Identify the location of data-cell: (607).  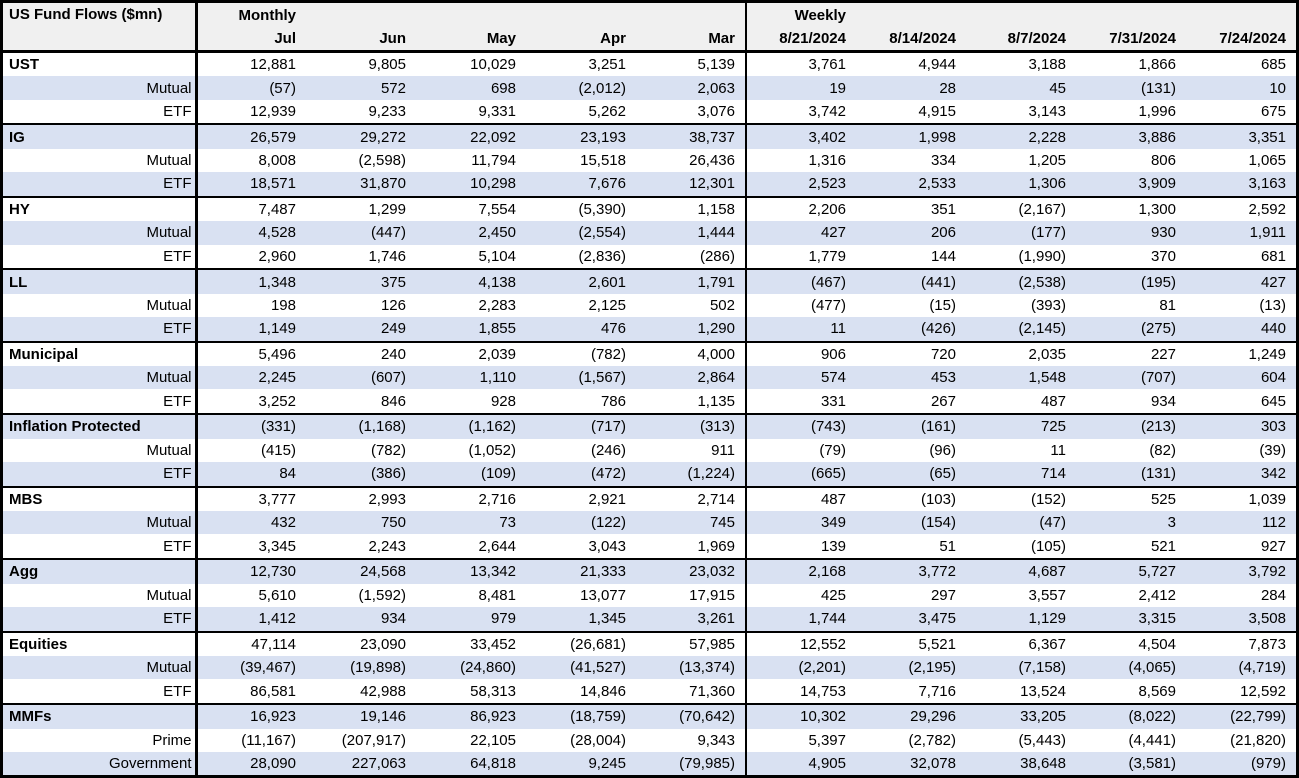
(361, 378).